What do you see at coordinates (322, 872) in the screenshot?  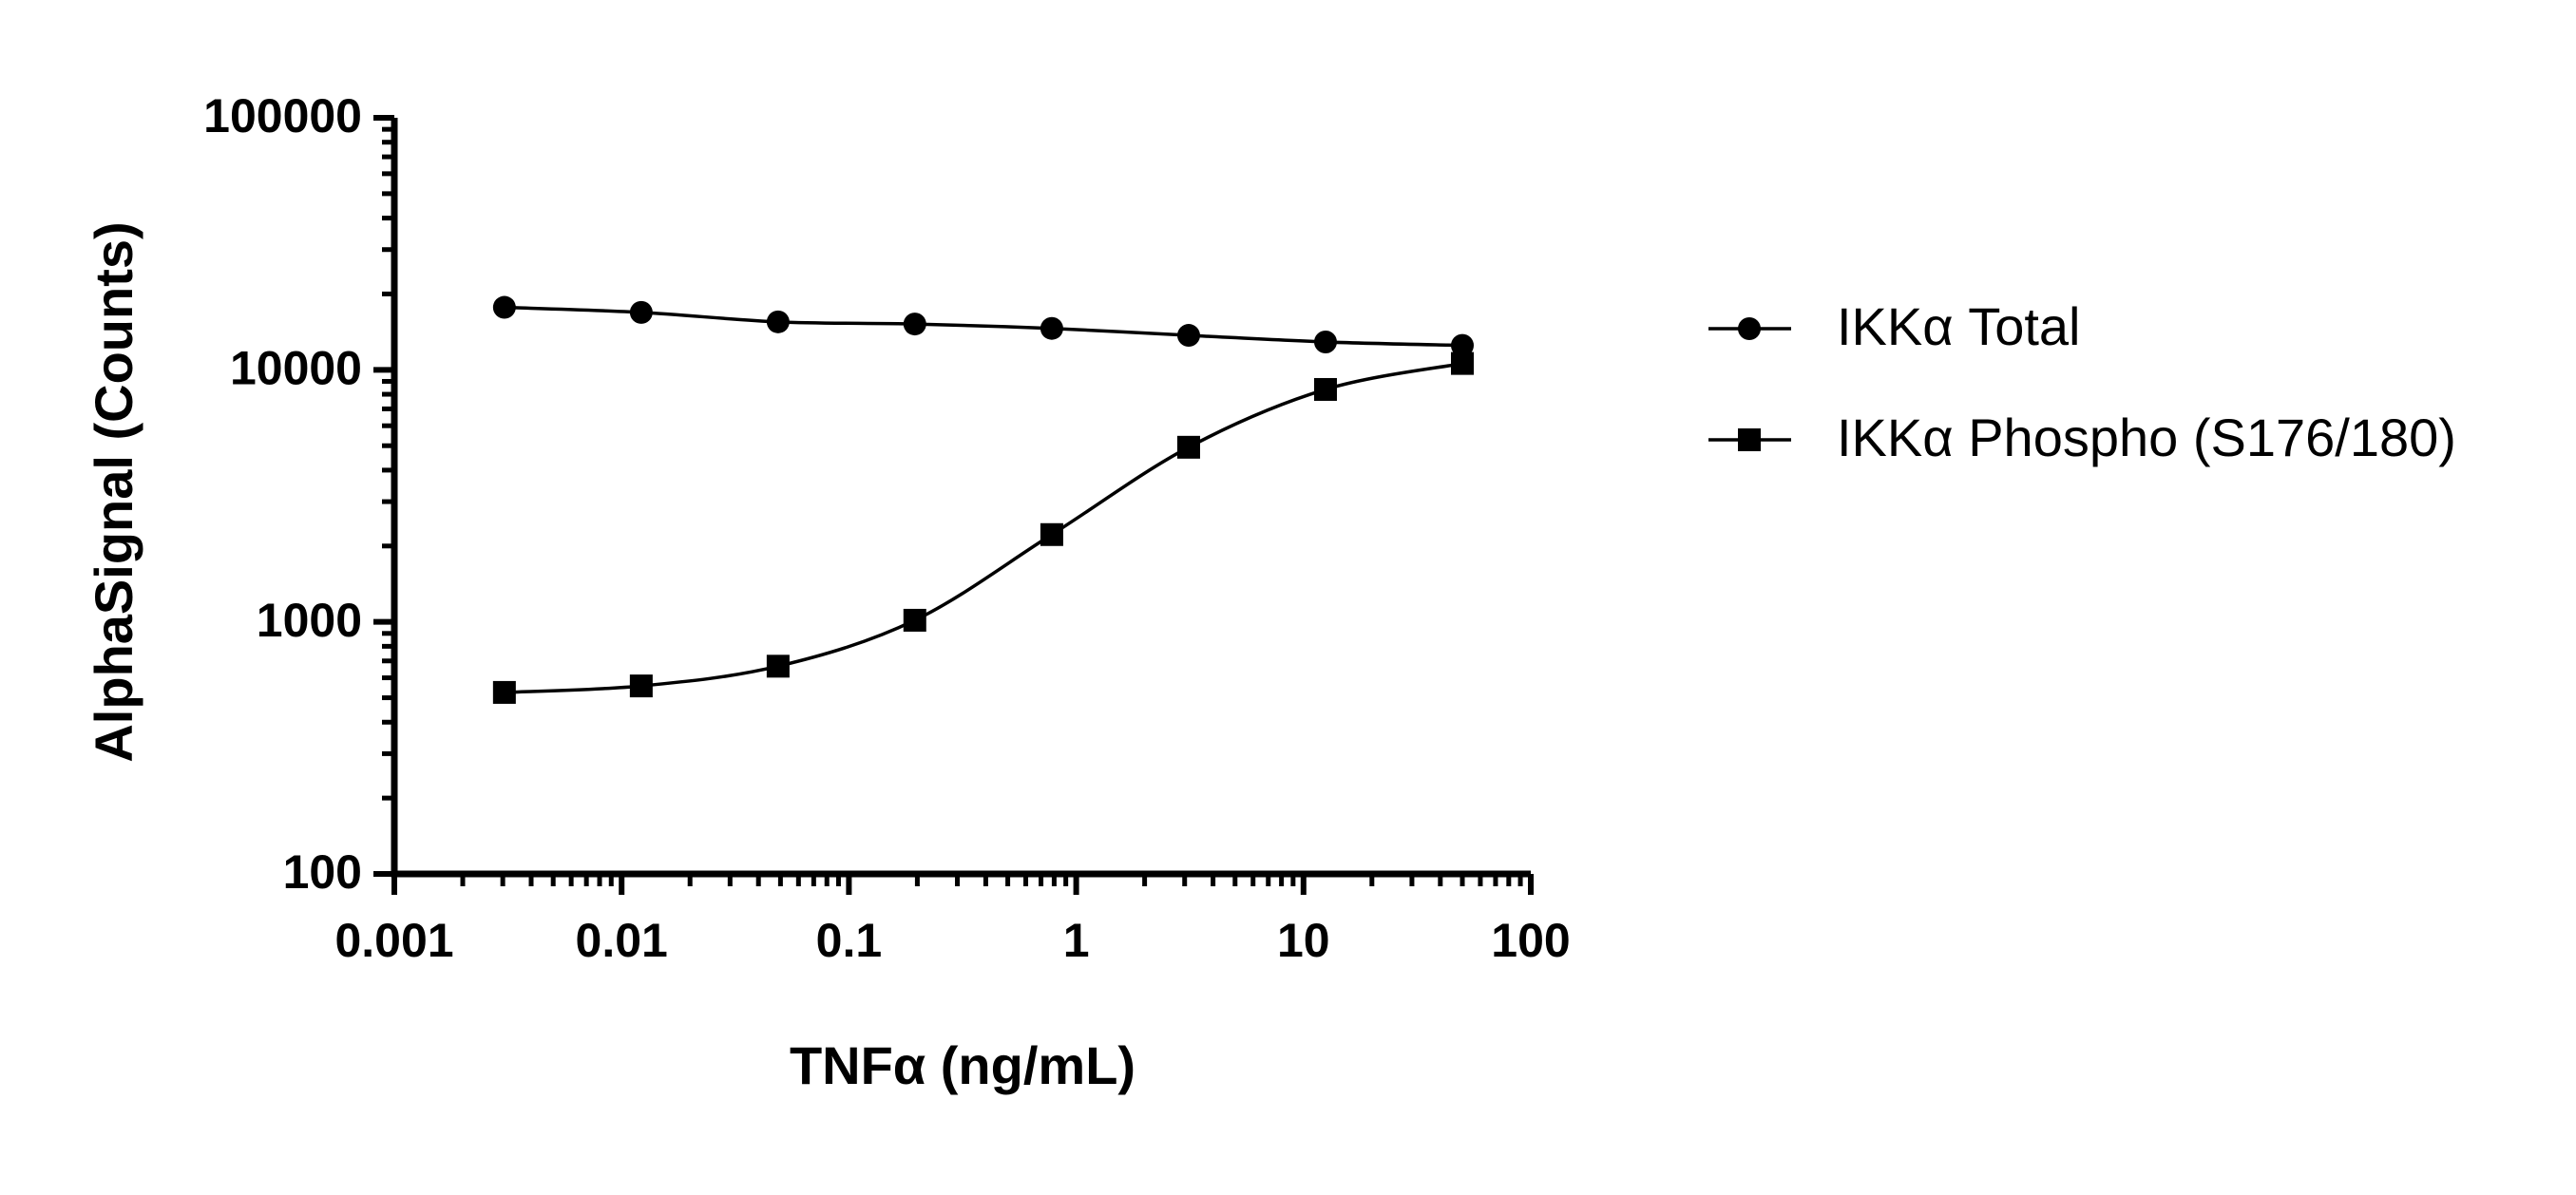 I see `y-tick-label: 100` at bounding box center [322, 872].